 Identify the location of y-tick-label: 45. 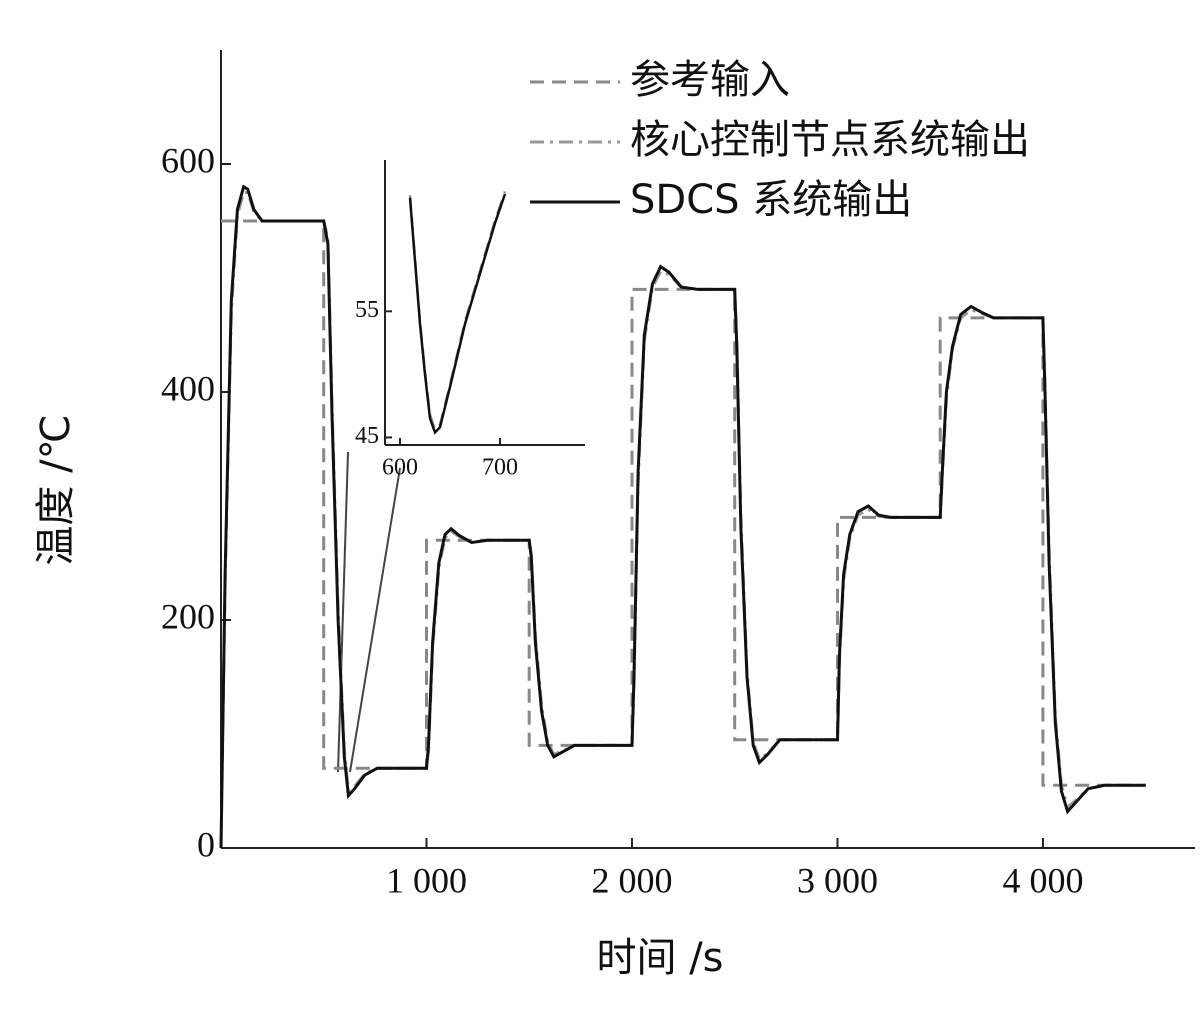
(367, 436).